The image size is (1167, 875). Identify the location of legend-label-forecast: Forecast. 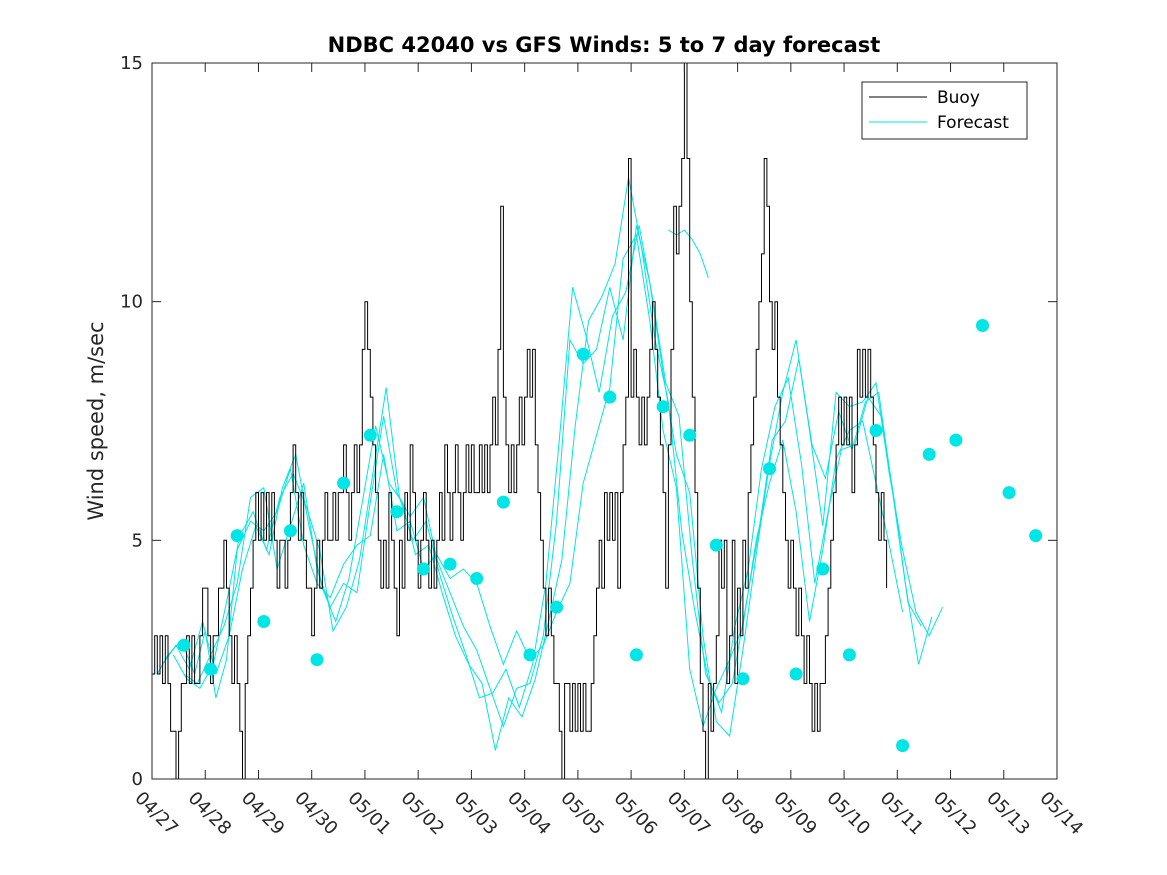
(973, 123).